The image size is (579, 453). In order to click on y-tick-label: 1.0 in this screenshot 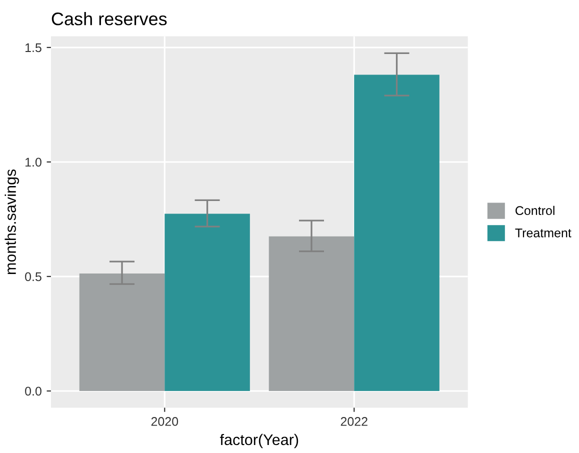, I will do `click(34, 162)`.